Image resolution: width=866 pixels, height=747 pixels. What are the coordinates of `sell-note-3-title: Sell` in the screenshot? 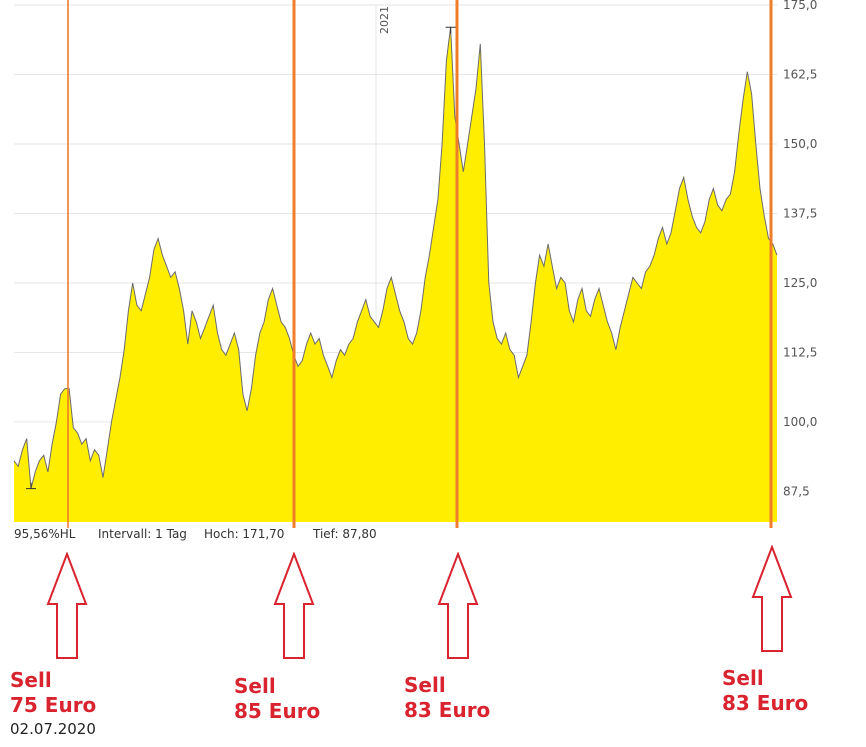 It's located at (425, 685).